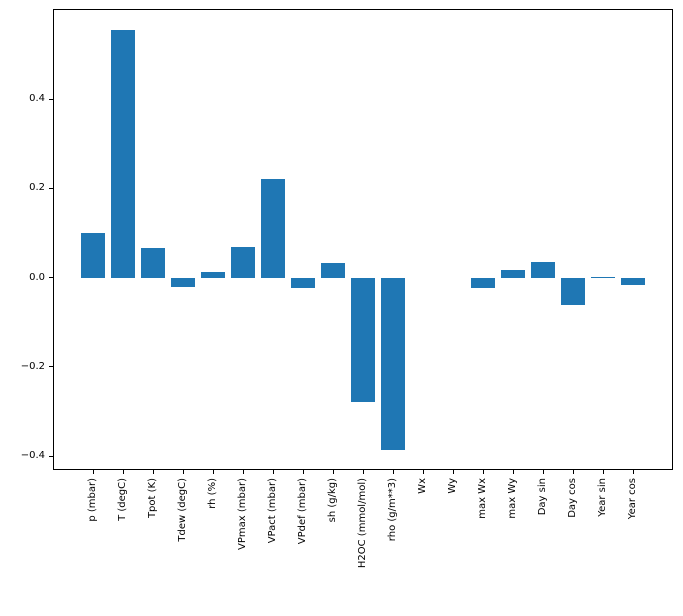 This screenshot has width=683, height=616. I want to click on x-tick-label: Year sin, so click(602, 497).